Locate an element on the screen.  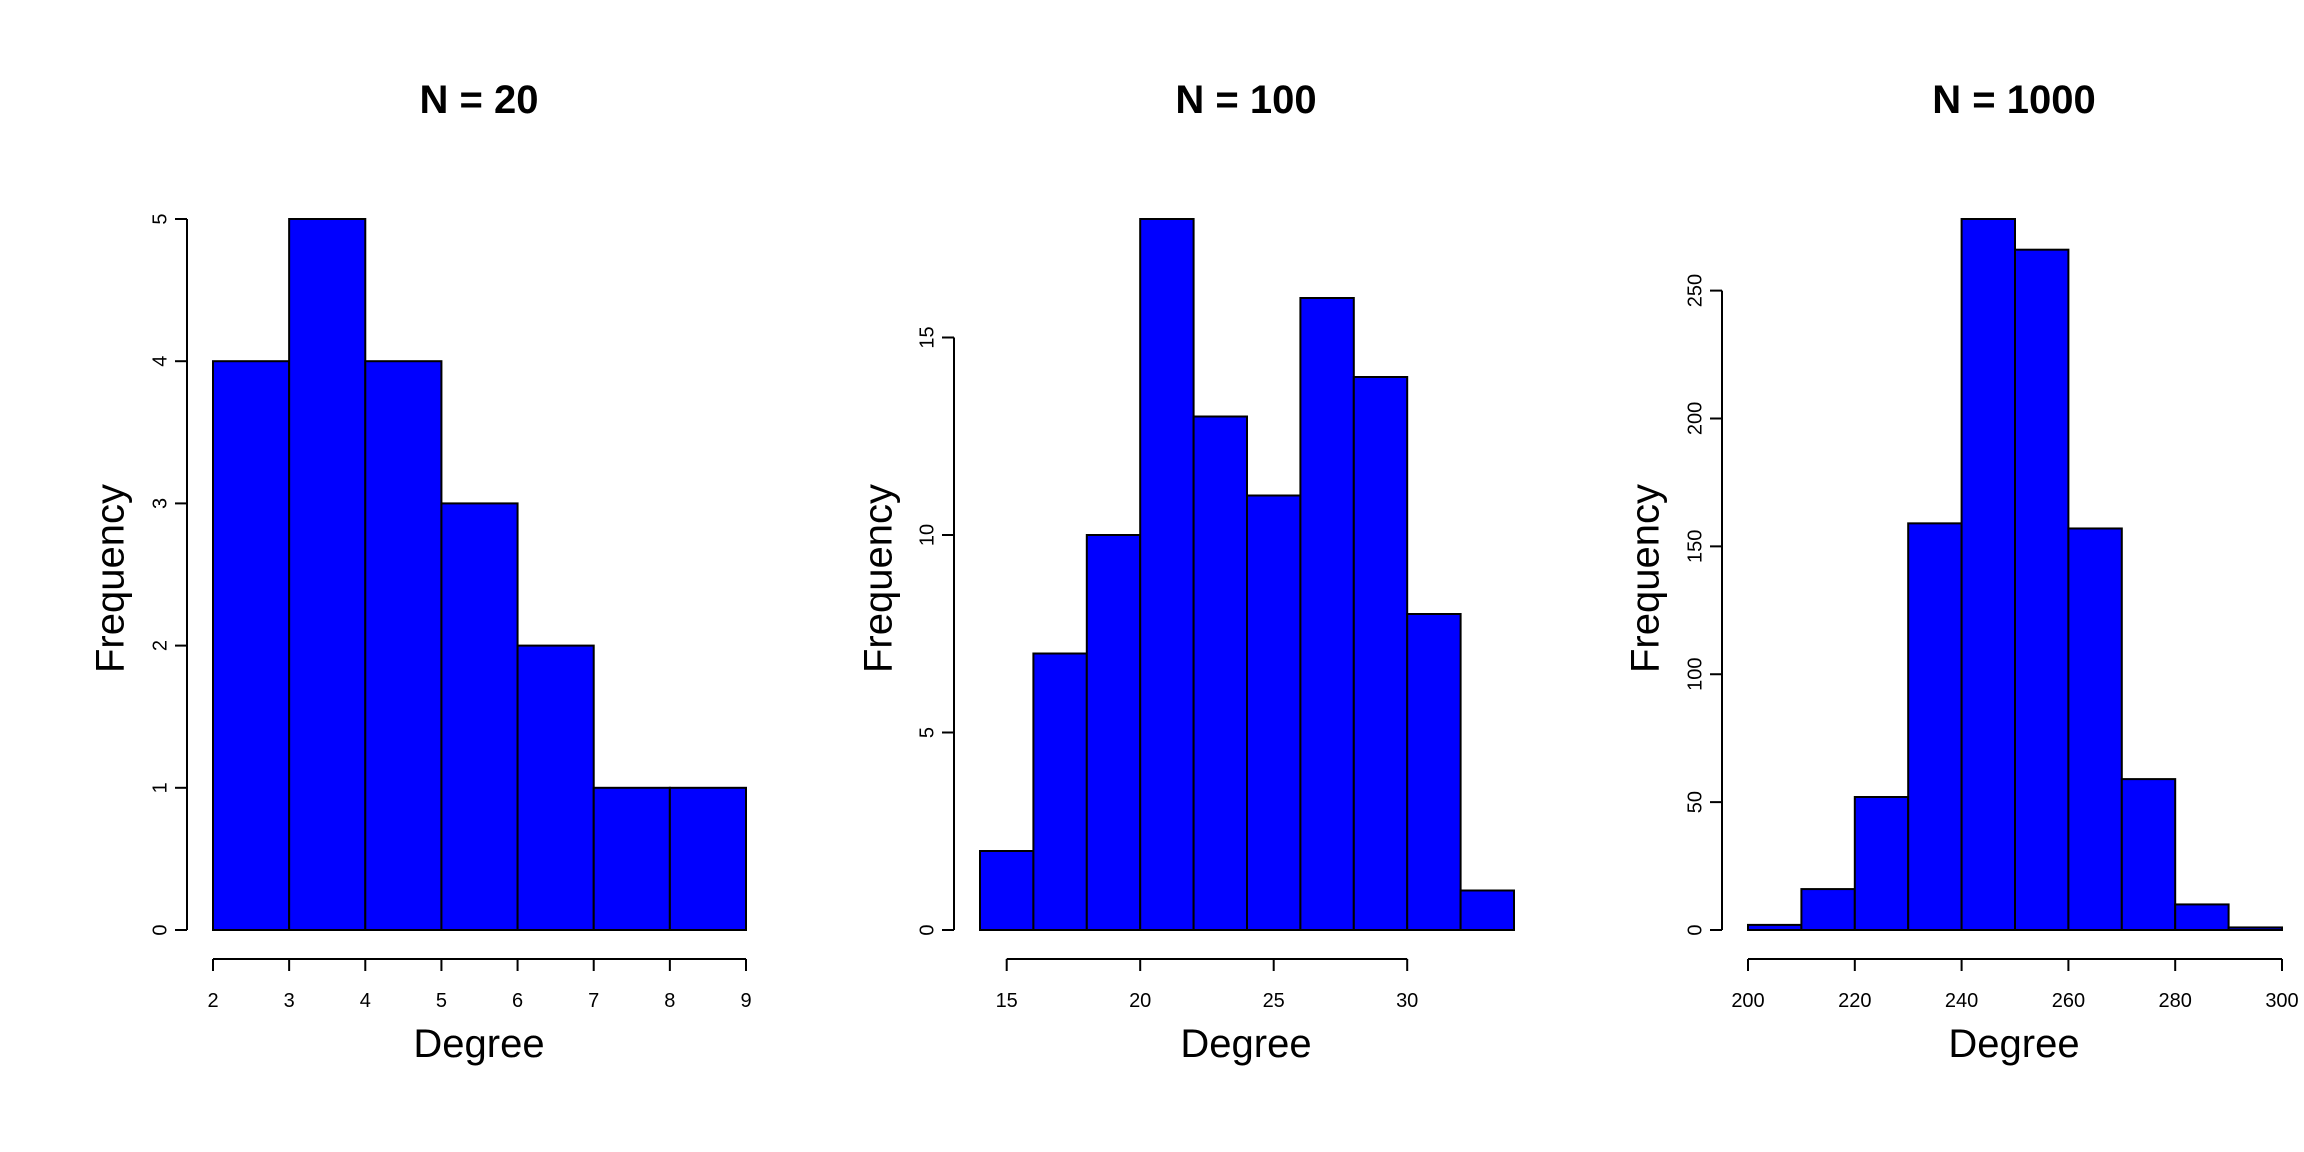
x-tick-label: 5 is located at coordinates (441, 1001).